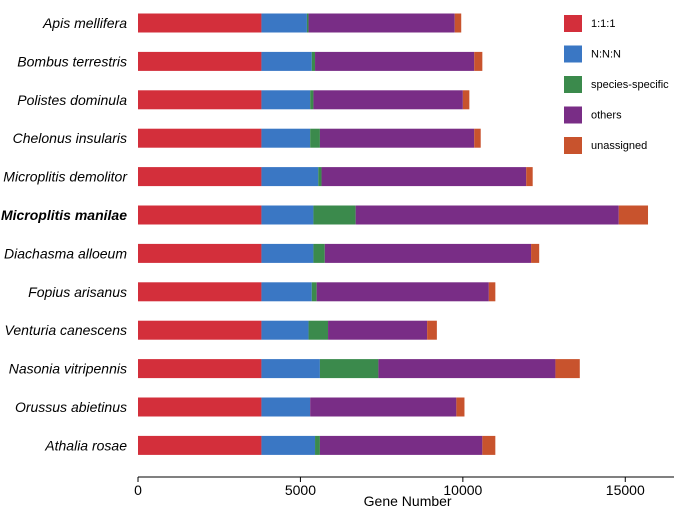 Image resolution: width=674 pixels, height=509 pixels. What do you see at coordinates (65, 177) in the screenshot?
I see `category-label: Microplitis demolitor` at bounding box center [65, 177].